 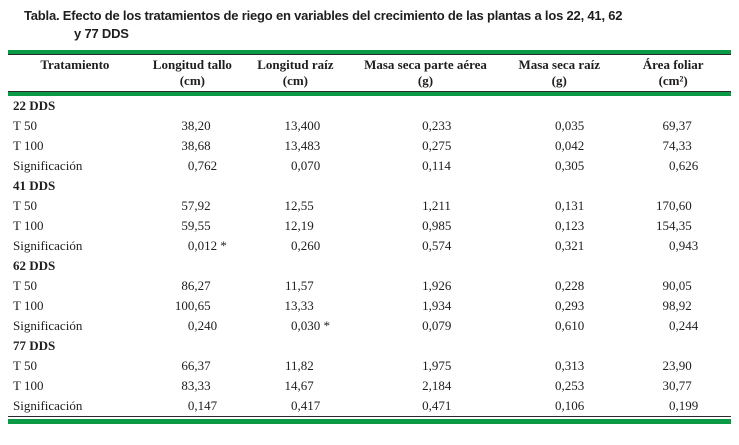 I want to click on value-int-part: 100, so click(x=184, y=305).